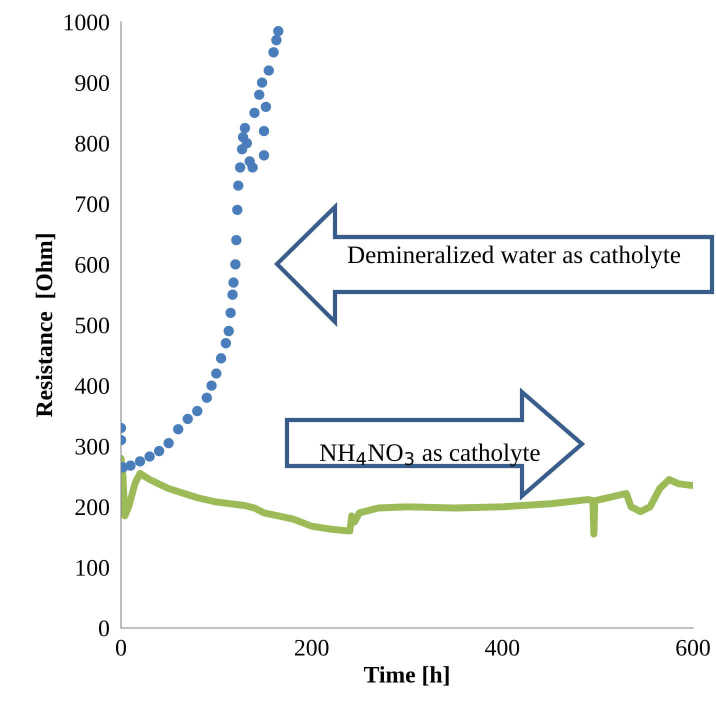  I want to click on y-tick-label: 400, so click(91, 386).